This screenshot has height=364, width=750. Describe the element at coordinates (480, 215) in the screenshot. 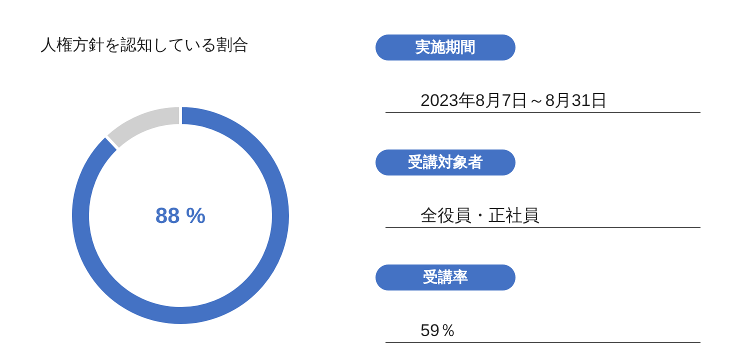

I see `text: 全役員・正社員` at that location.